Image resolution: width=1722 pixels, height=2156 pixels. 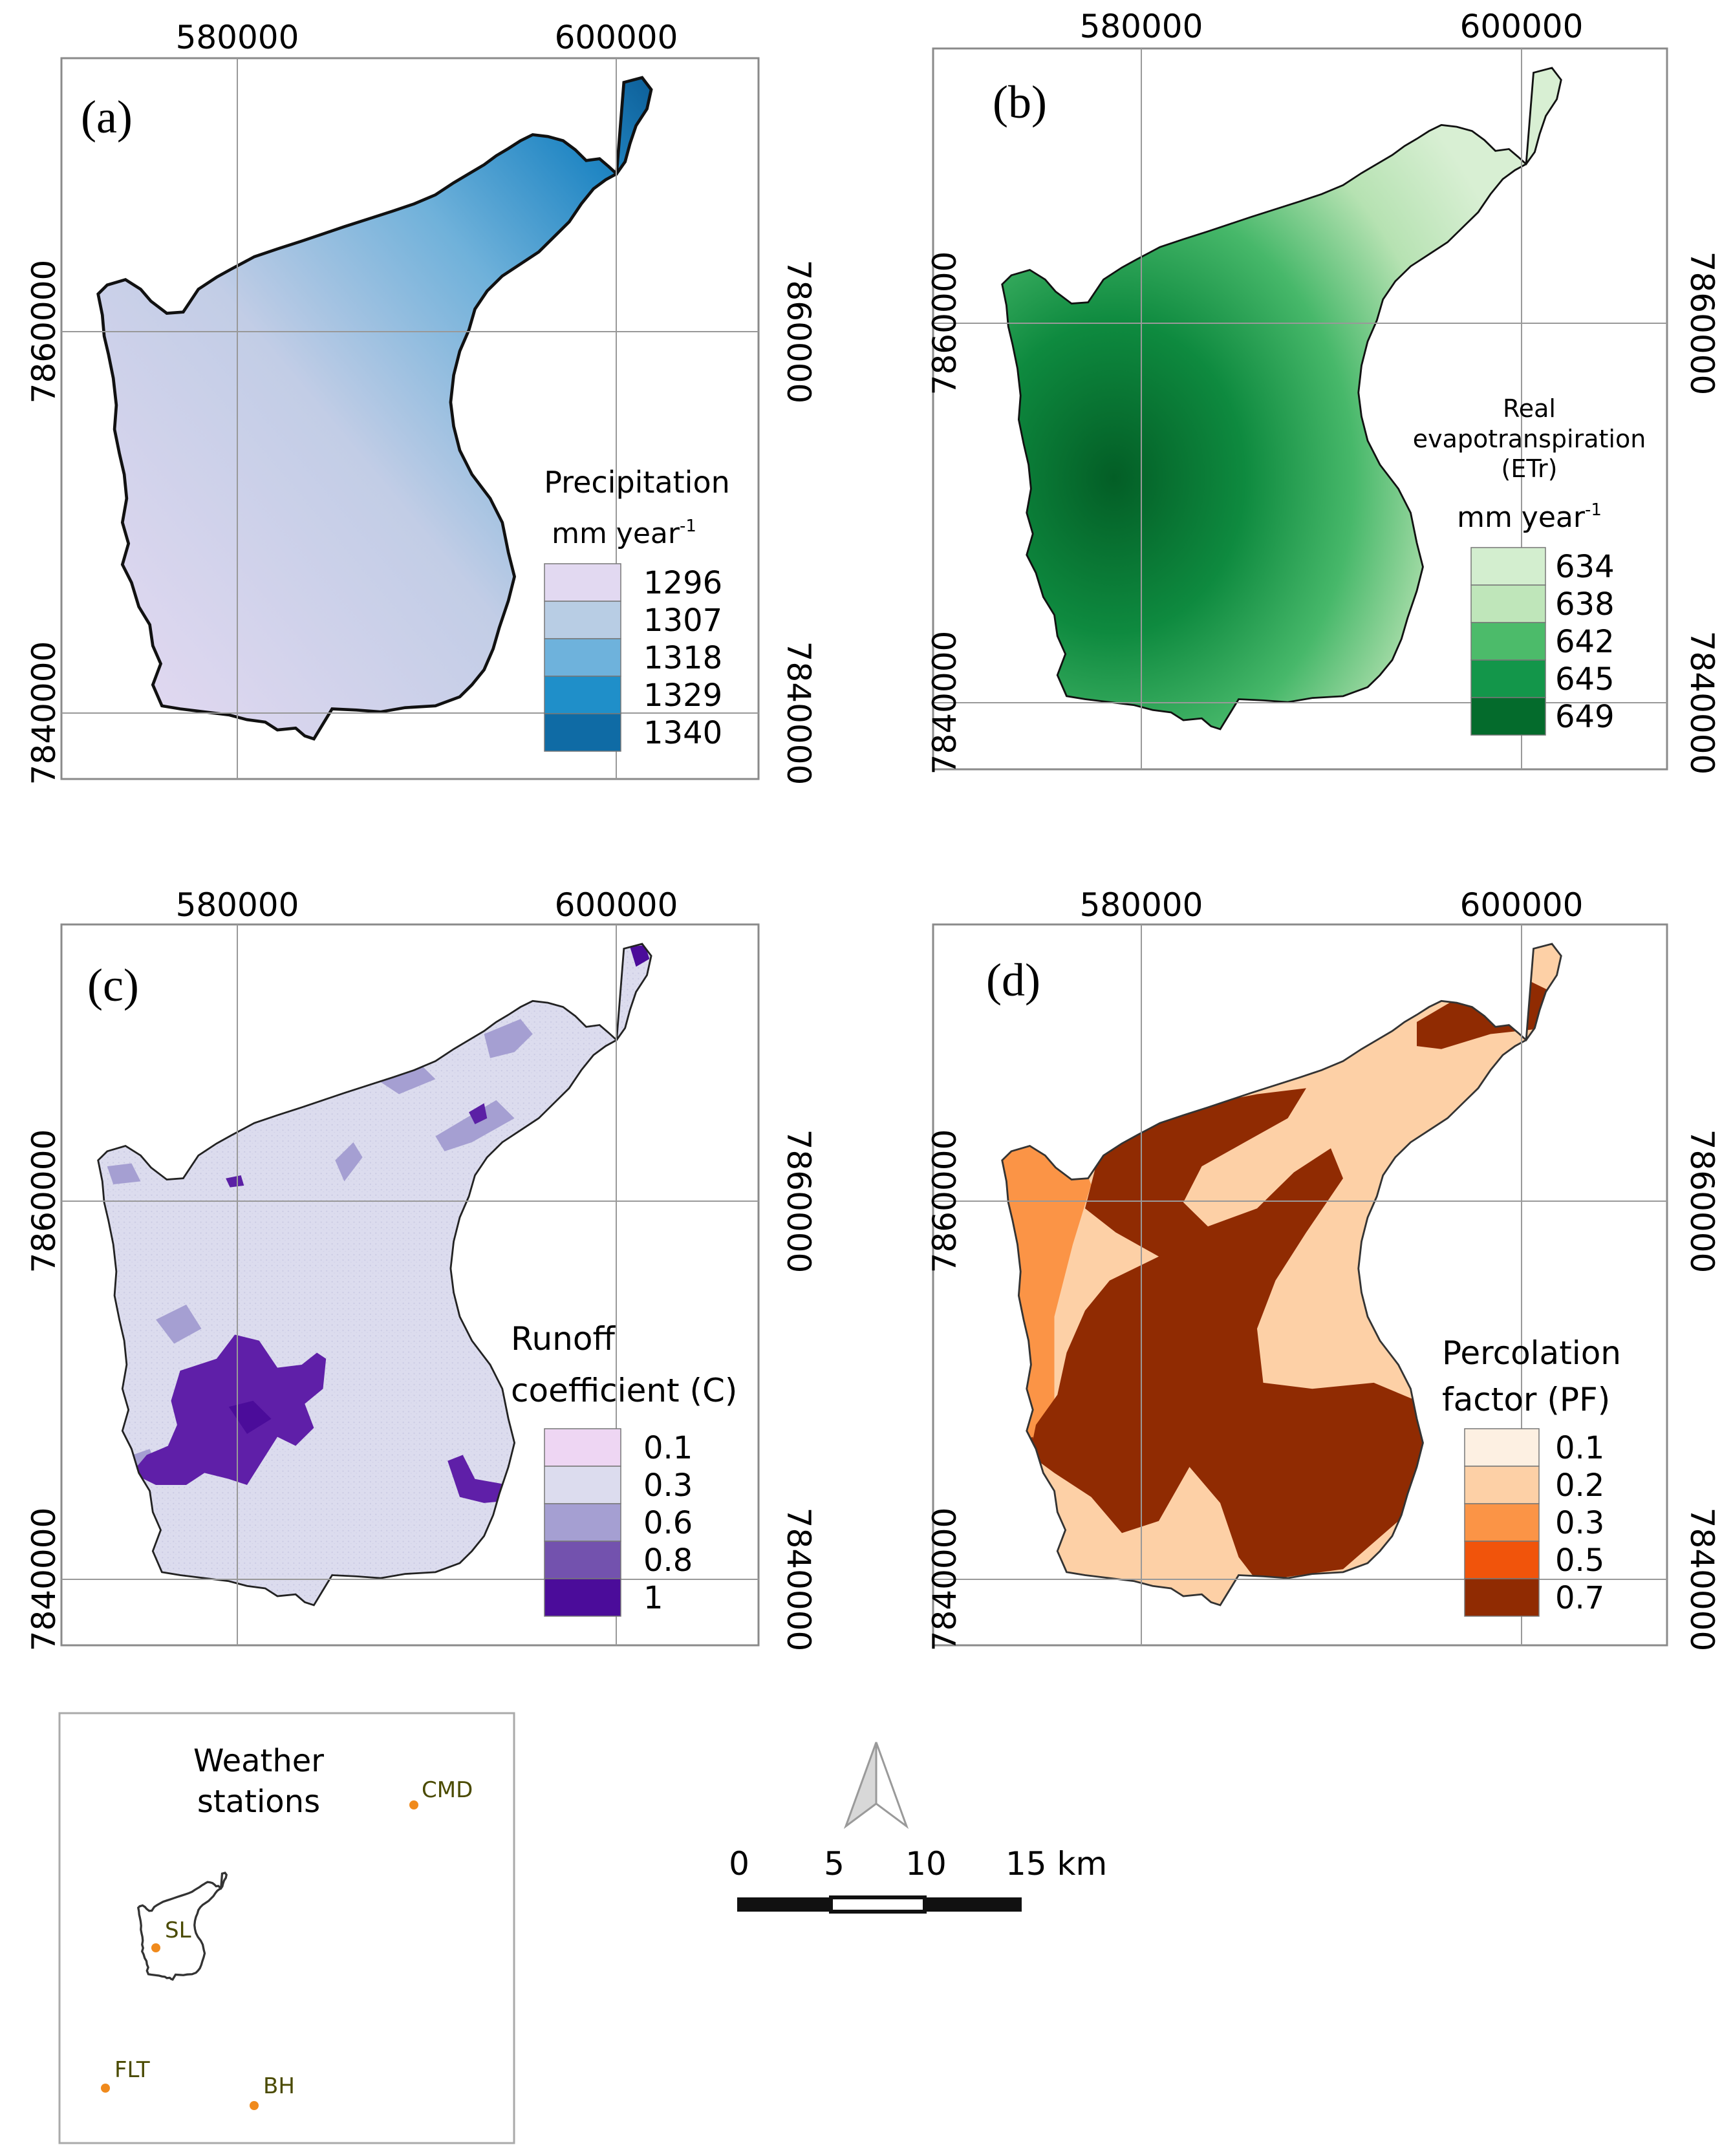 I want to click on legend-class-label: 634, so click(x=1585, y=567).